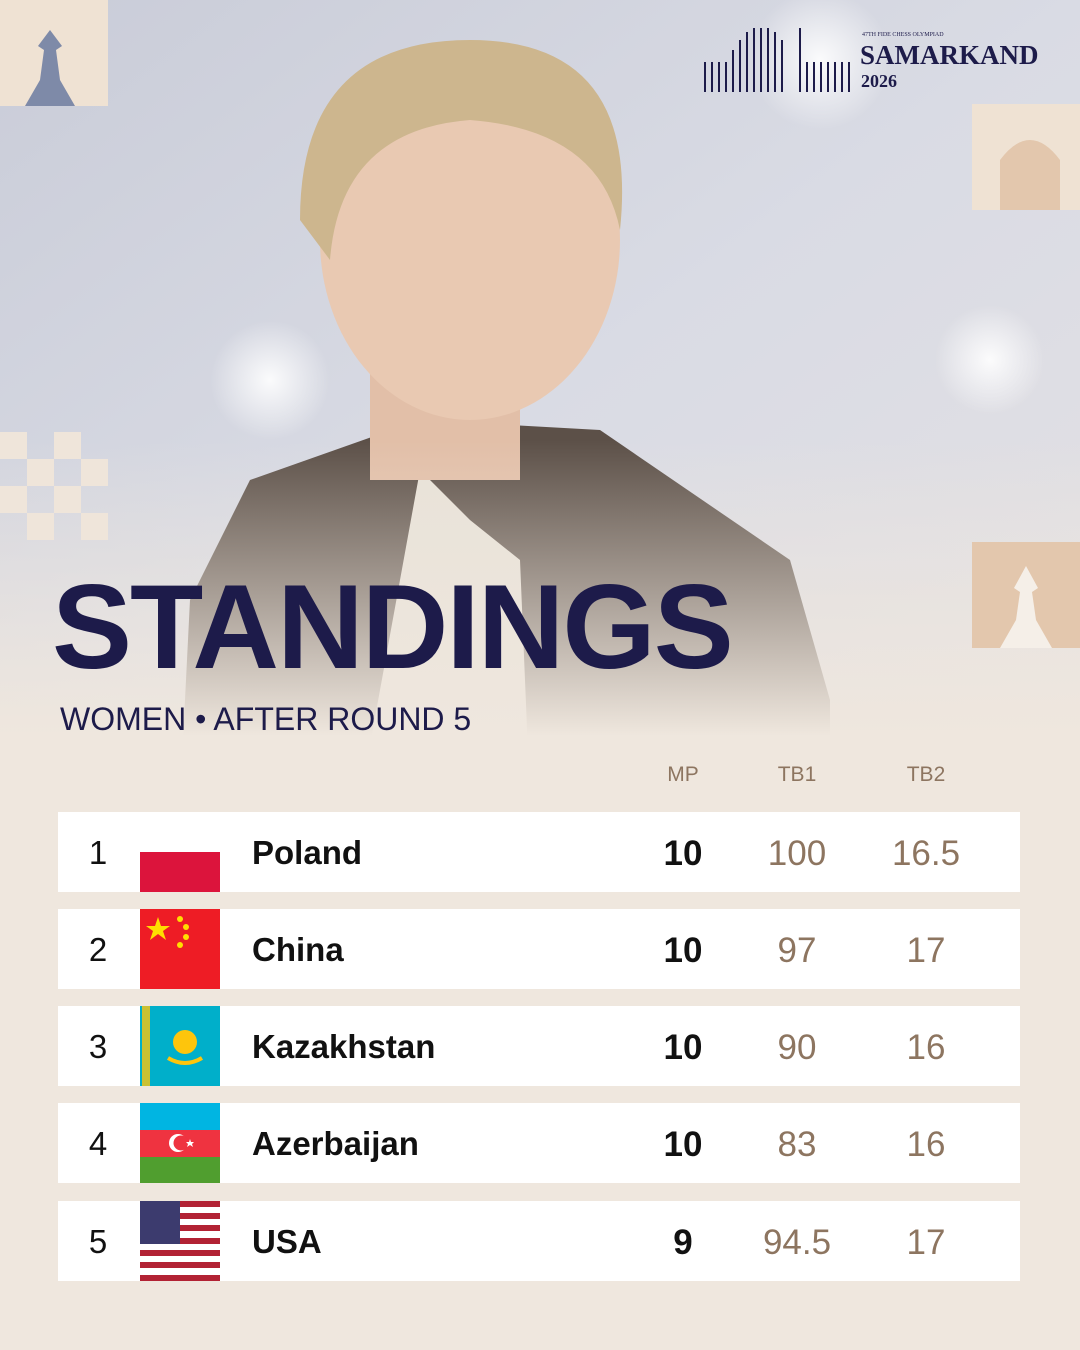  Describe the element at coordinates (539, 1241) in the screenshot. I see `table-row: 5 USA 9 94.5 17` at that location.